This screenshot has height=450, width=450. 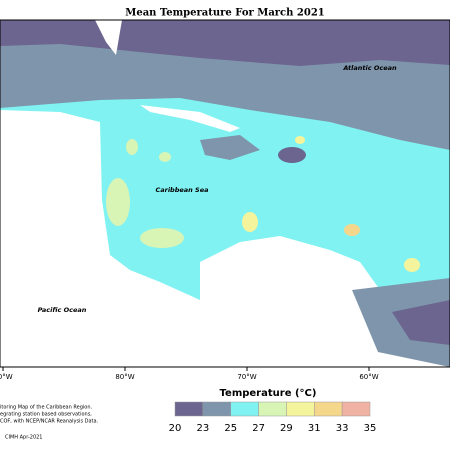 What do you see at coordinates (6, 377) in the screenshot?
I see `lon-tick-label: 90°W` at bounding box center [6, 377].